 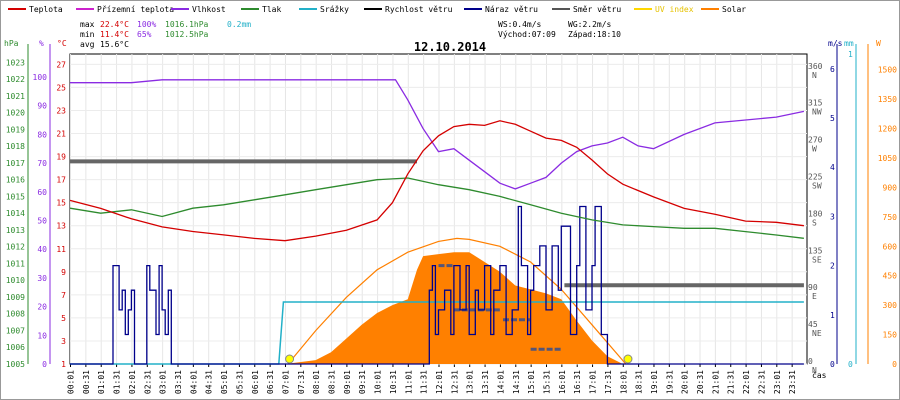 What do you see at coordinates (42, 192) in the screenshot?
I see `humidity-tick: 60` at bounding box center [42, 192].